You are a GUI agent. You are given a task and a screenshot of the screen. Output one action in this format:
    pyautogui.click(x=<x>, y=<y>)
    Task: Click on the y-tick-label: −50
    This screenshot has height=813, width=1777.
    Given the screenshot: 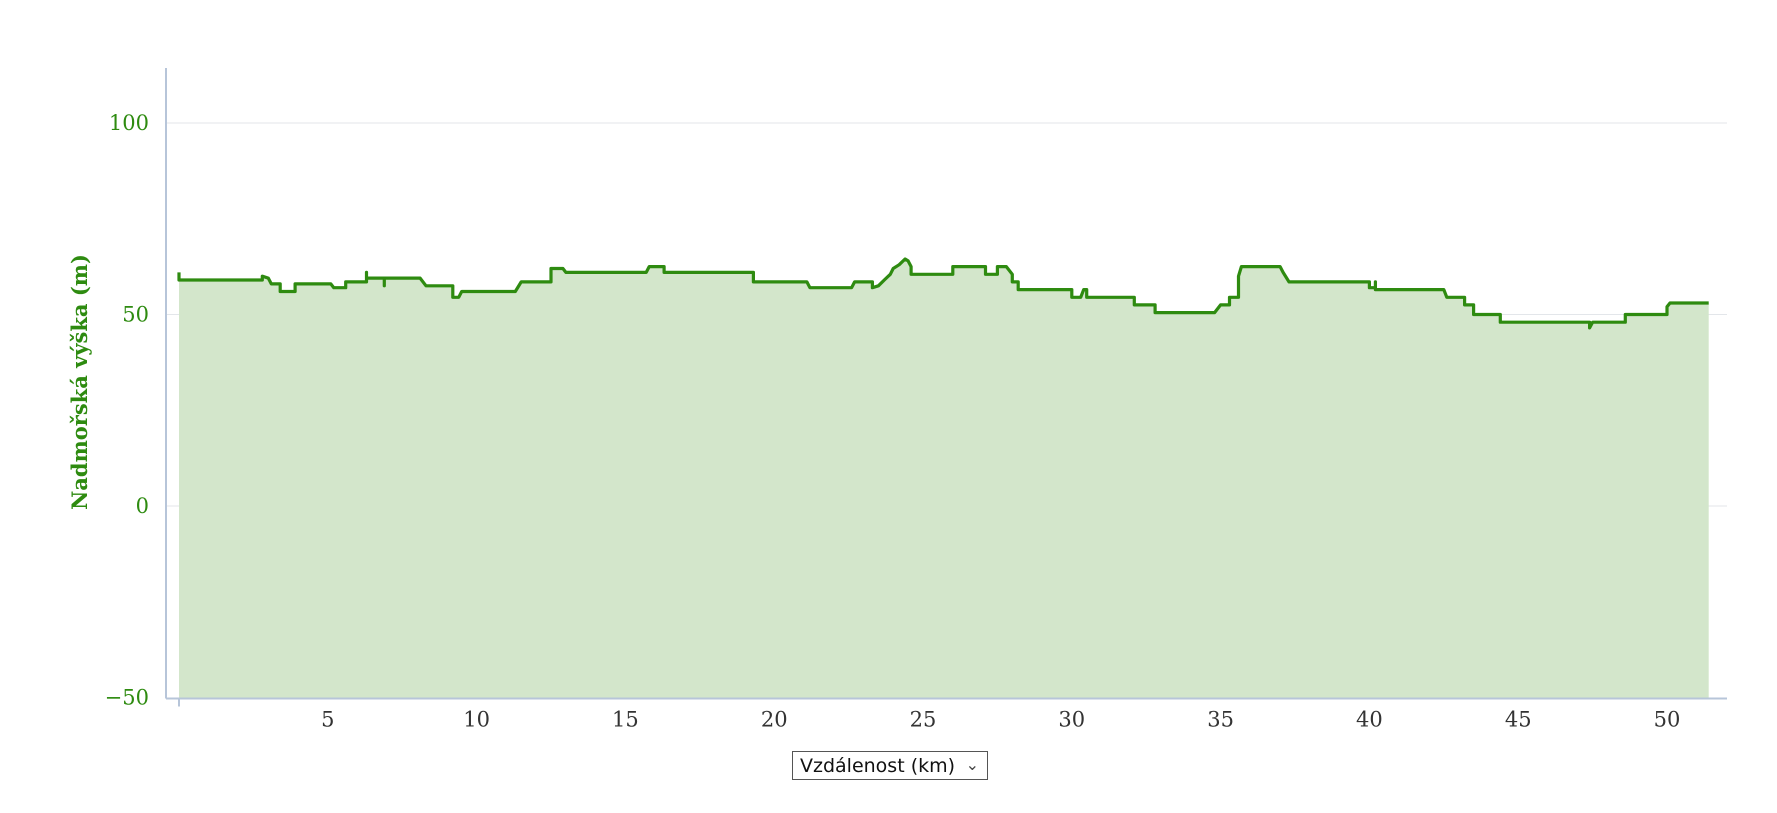 What is the action you would take?
    pyautogui.click(x=127, y=698)
    